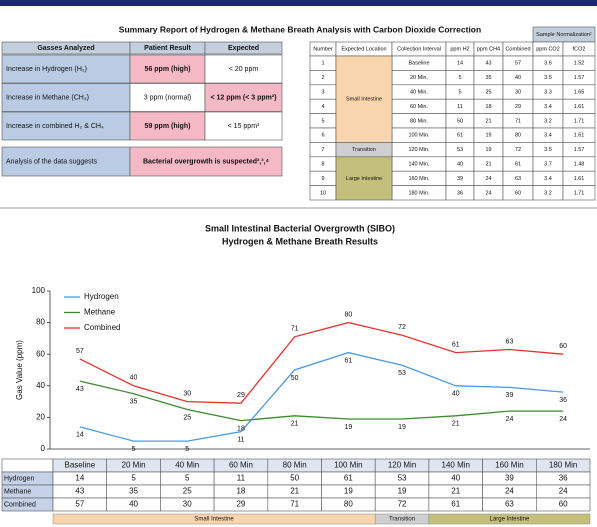  I want to click on cell-text: 39, so click(460, 179).